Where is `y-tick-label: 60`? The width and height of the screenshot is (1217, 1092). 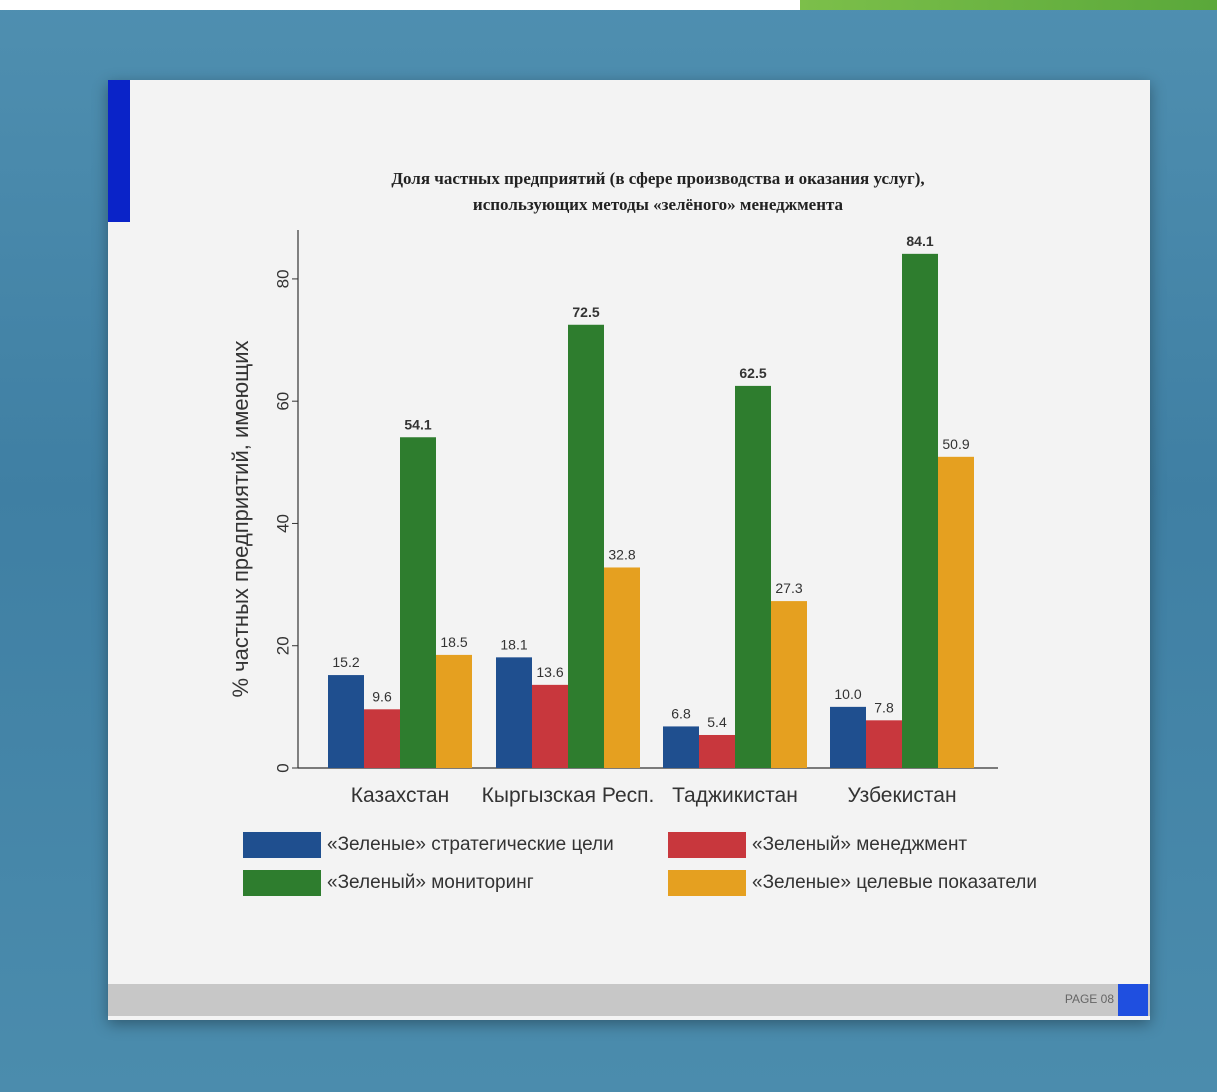 y-tick-label: 60 is located at coordinates (282, 401).